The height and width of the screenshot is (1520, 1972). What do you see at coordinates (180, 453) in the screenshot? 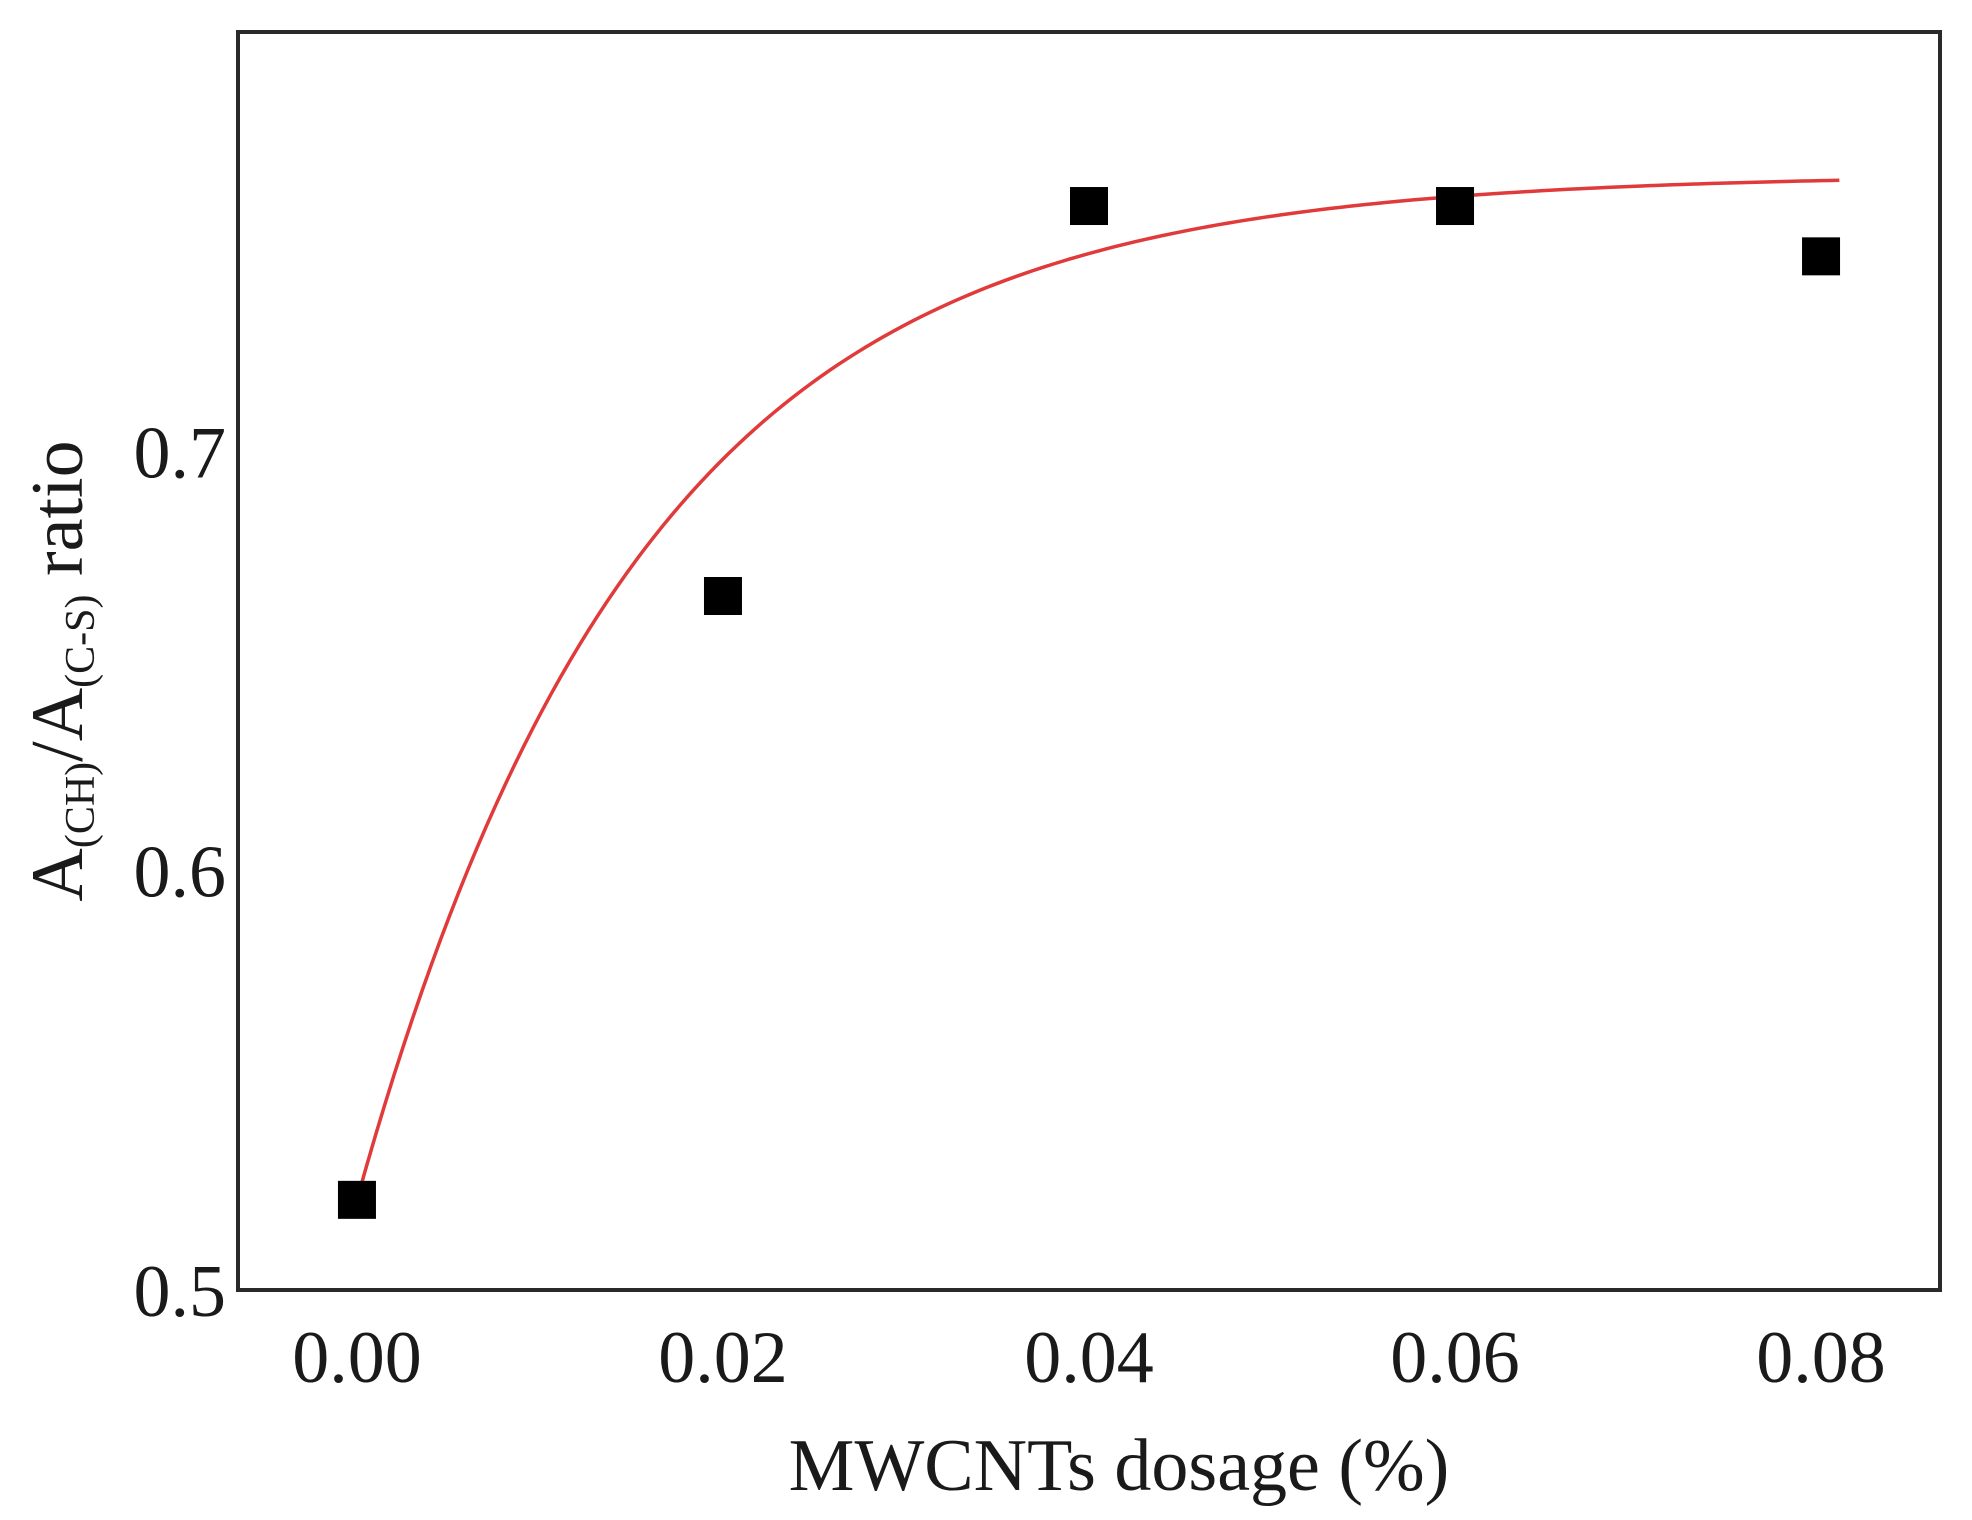
I see `y-tick-label: 0.7` at bounding box center [180, 453].